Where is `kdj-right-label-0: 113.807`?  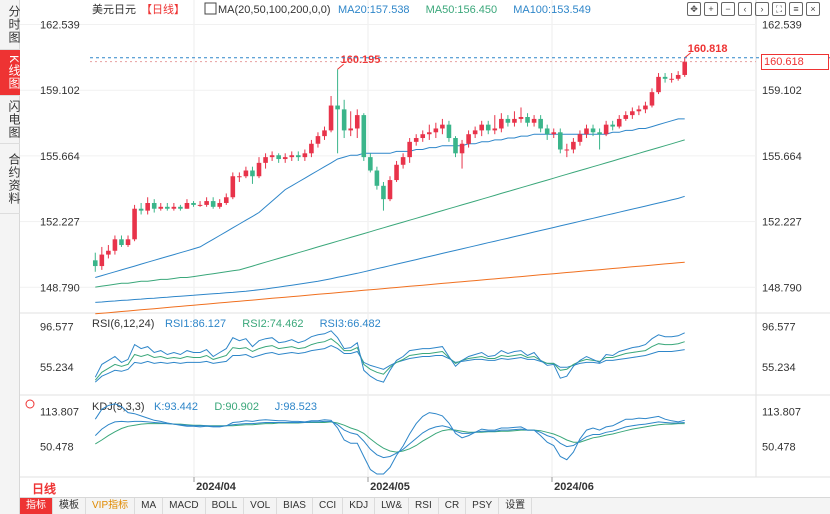 kdj-right-label-0: 113.807 is located at coordinates (781, 413).